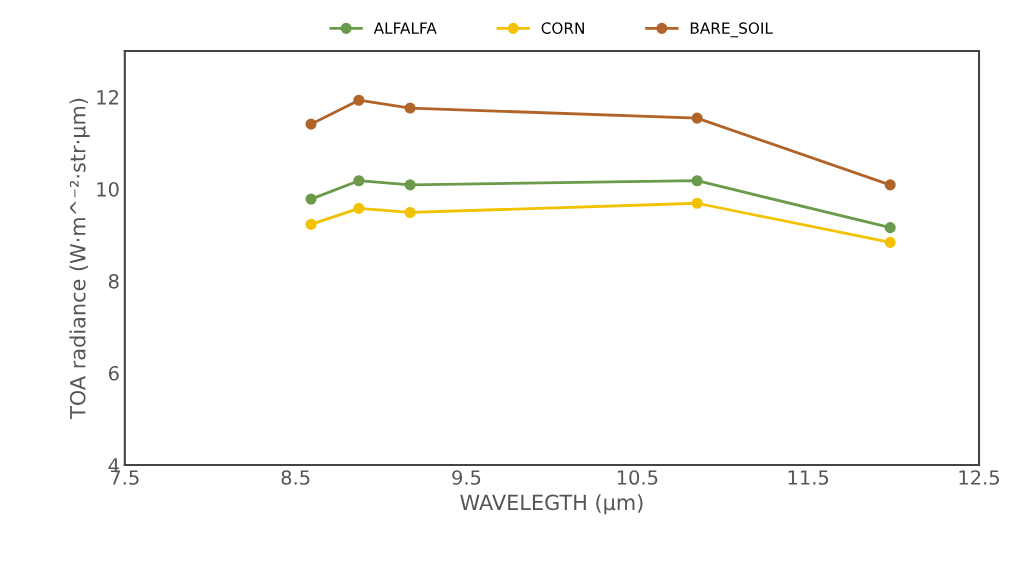 The width and height of the screenshot is (1023, 567). I want to click on y-tick-label: 10, so click(108, 189).